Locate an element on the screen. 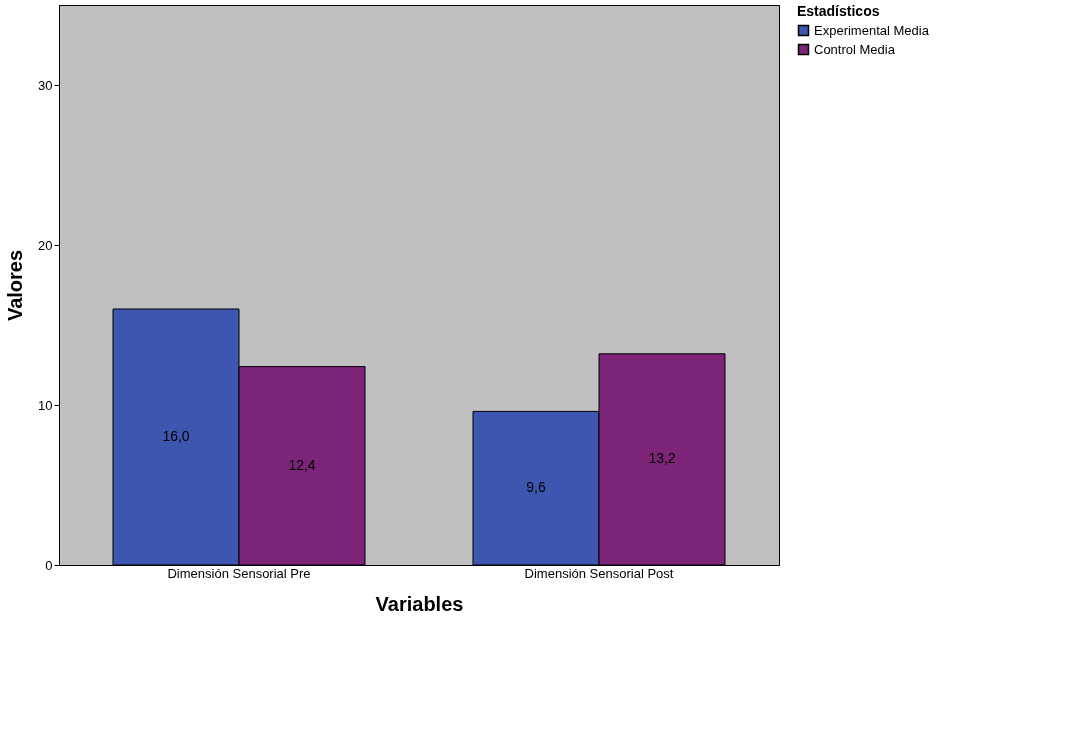 This screenshot has width=1089, height=754. data-label: 16,0 is located at coordinates (176, 436).